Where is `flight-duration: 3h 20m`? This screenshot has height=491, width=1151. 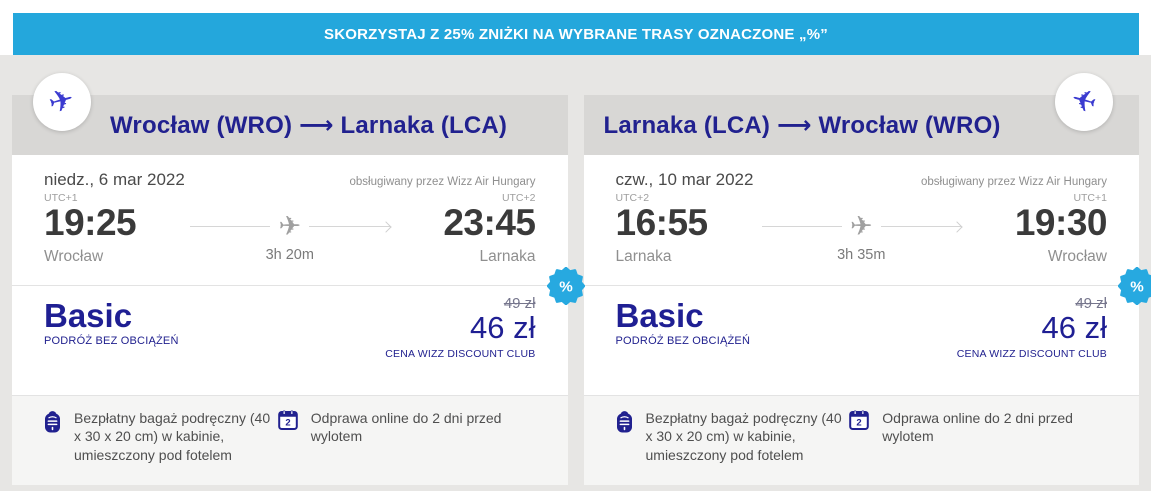
flight-duration: 3h 20m is located at coordinates (289, 254).